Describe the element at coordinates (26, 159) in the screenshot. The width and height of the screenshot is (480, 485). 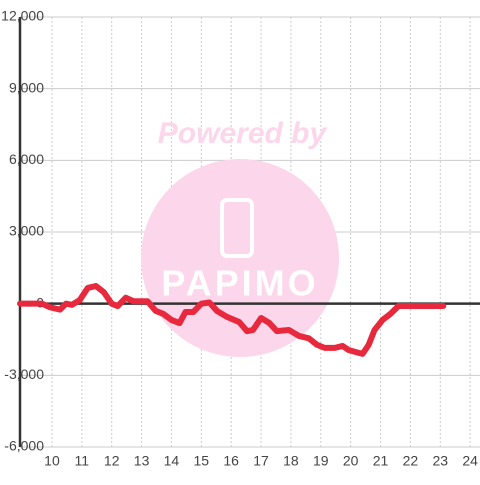
I see `y-tick-label: 6,000` at that location.